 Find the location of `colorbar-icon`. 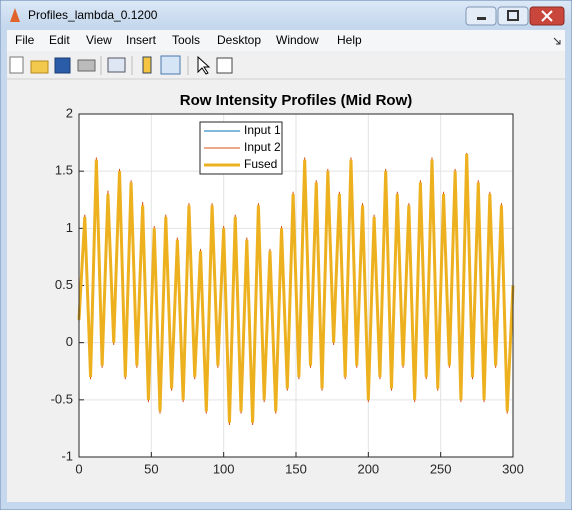

colorbar-icon is located at coordinates (147, 65).